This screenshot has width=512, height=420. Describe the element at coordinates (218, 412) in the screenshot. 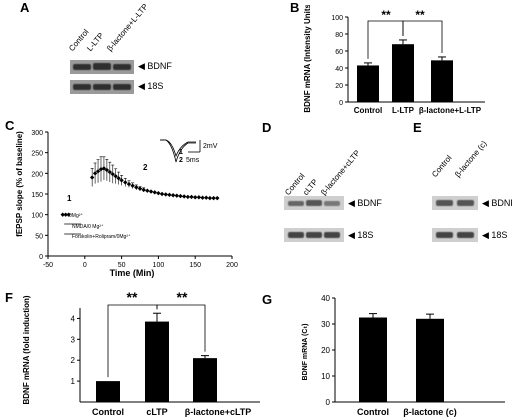

I see `chart-f-xtick-2: β-lactone+cLTP` at that location.